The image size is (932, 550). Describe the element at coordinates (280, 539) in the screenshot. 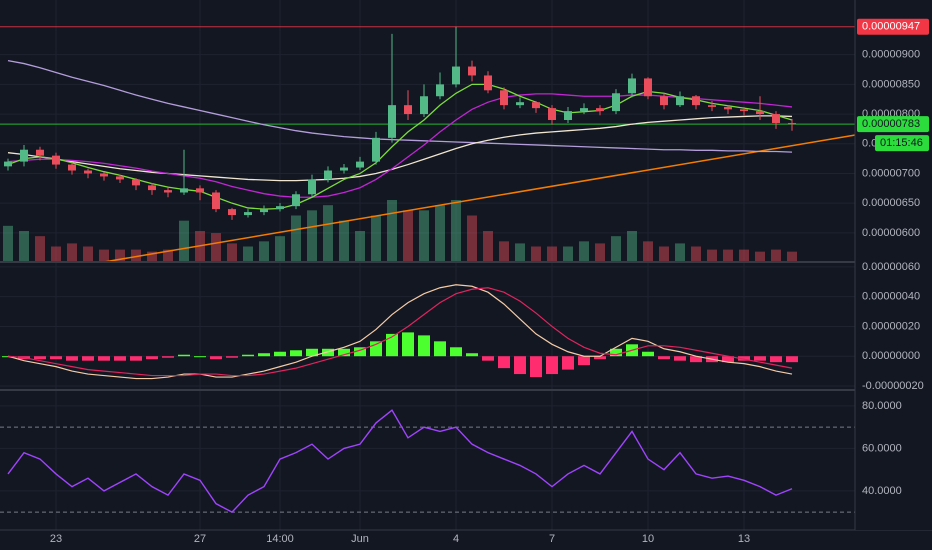

I see `x-tick-label: 14:00` at that location.